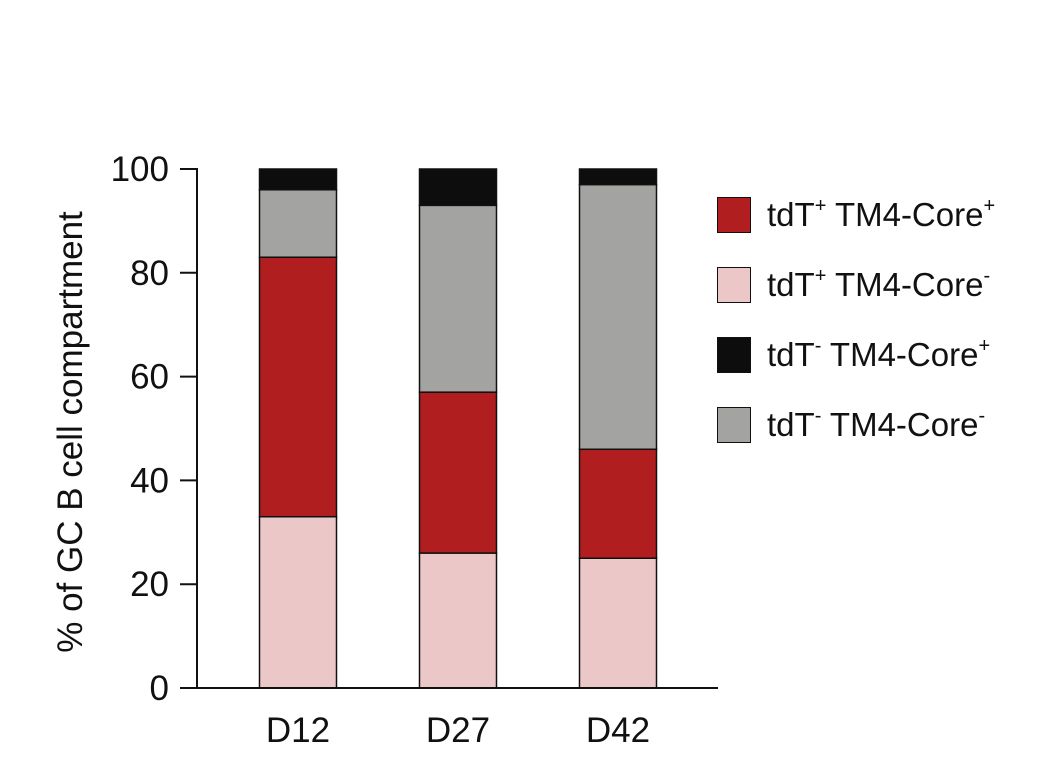 The image size is (1038, 773). Describe the element at coordinates (159, 688) in the screenshot. I see `y-tick-label: 0` at that location.